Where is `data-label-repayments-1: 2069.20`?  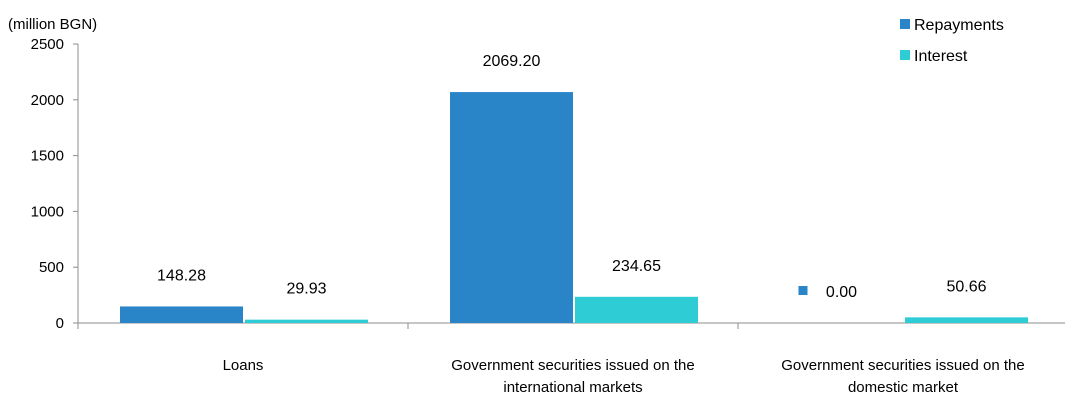
data-label-repayments-1: 2069.20 is located at coordinates (512, 61).